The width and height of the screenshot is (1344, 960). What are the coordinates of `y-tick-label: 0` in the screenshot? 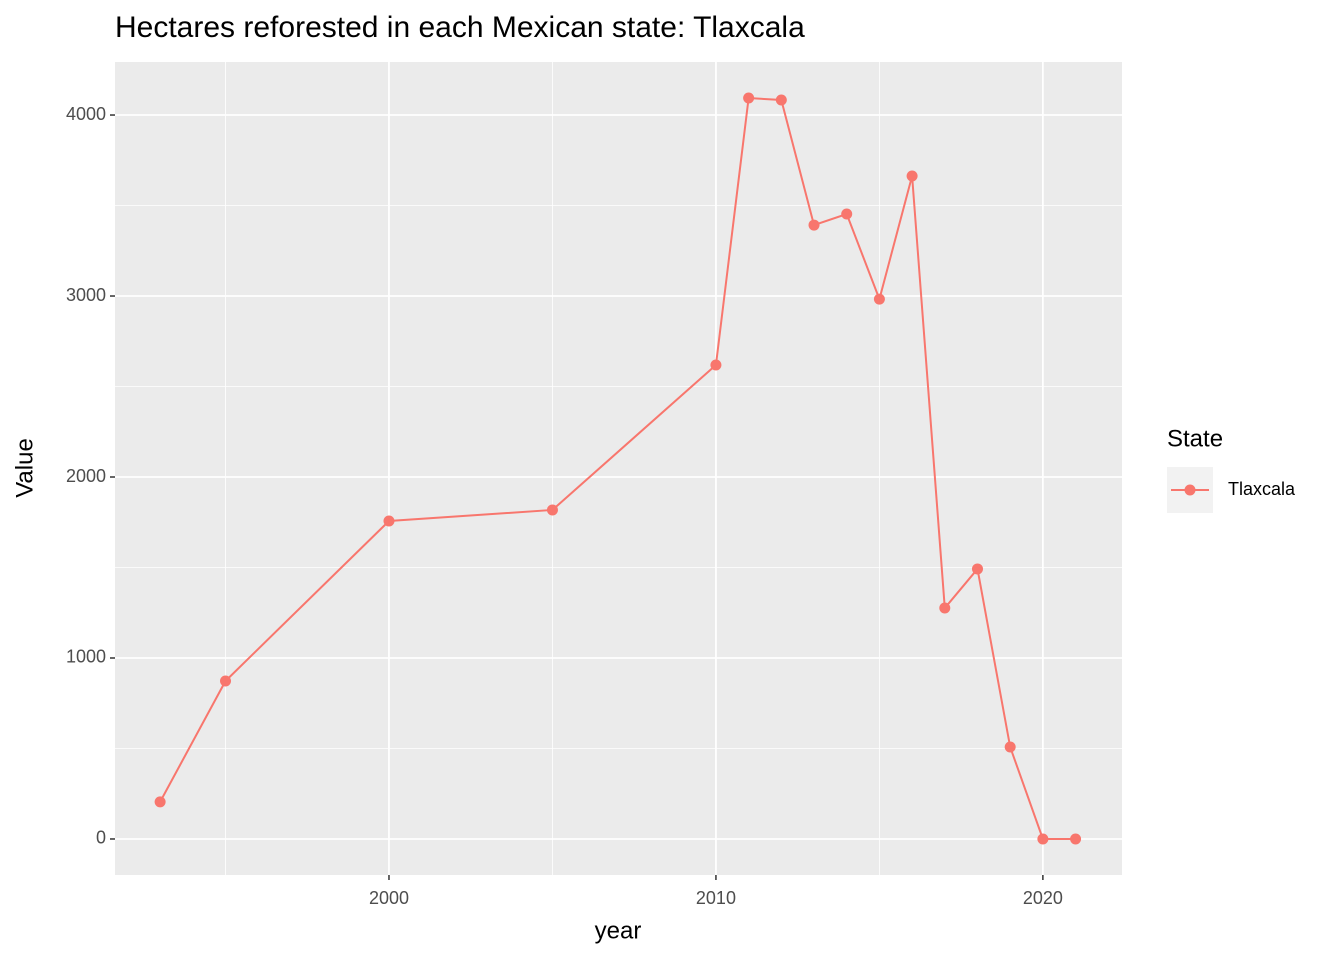 It's located at (101, 838).